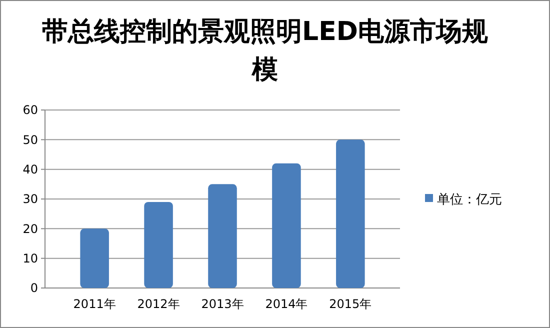 The image size is (550, 328). I want to click on x-tick-label: 2012年, so click(158, 304).